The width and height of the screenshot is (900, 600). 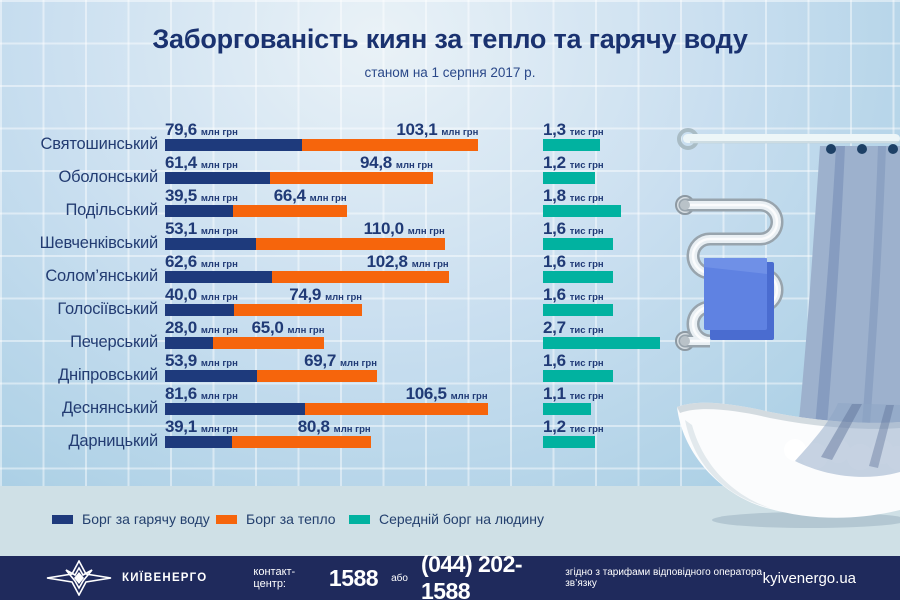 What do you see at coordinates (809, 578) in the screenshot?
I see `website-link: kyivenergo.ua` at bounding box center [809, 578].